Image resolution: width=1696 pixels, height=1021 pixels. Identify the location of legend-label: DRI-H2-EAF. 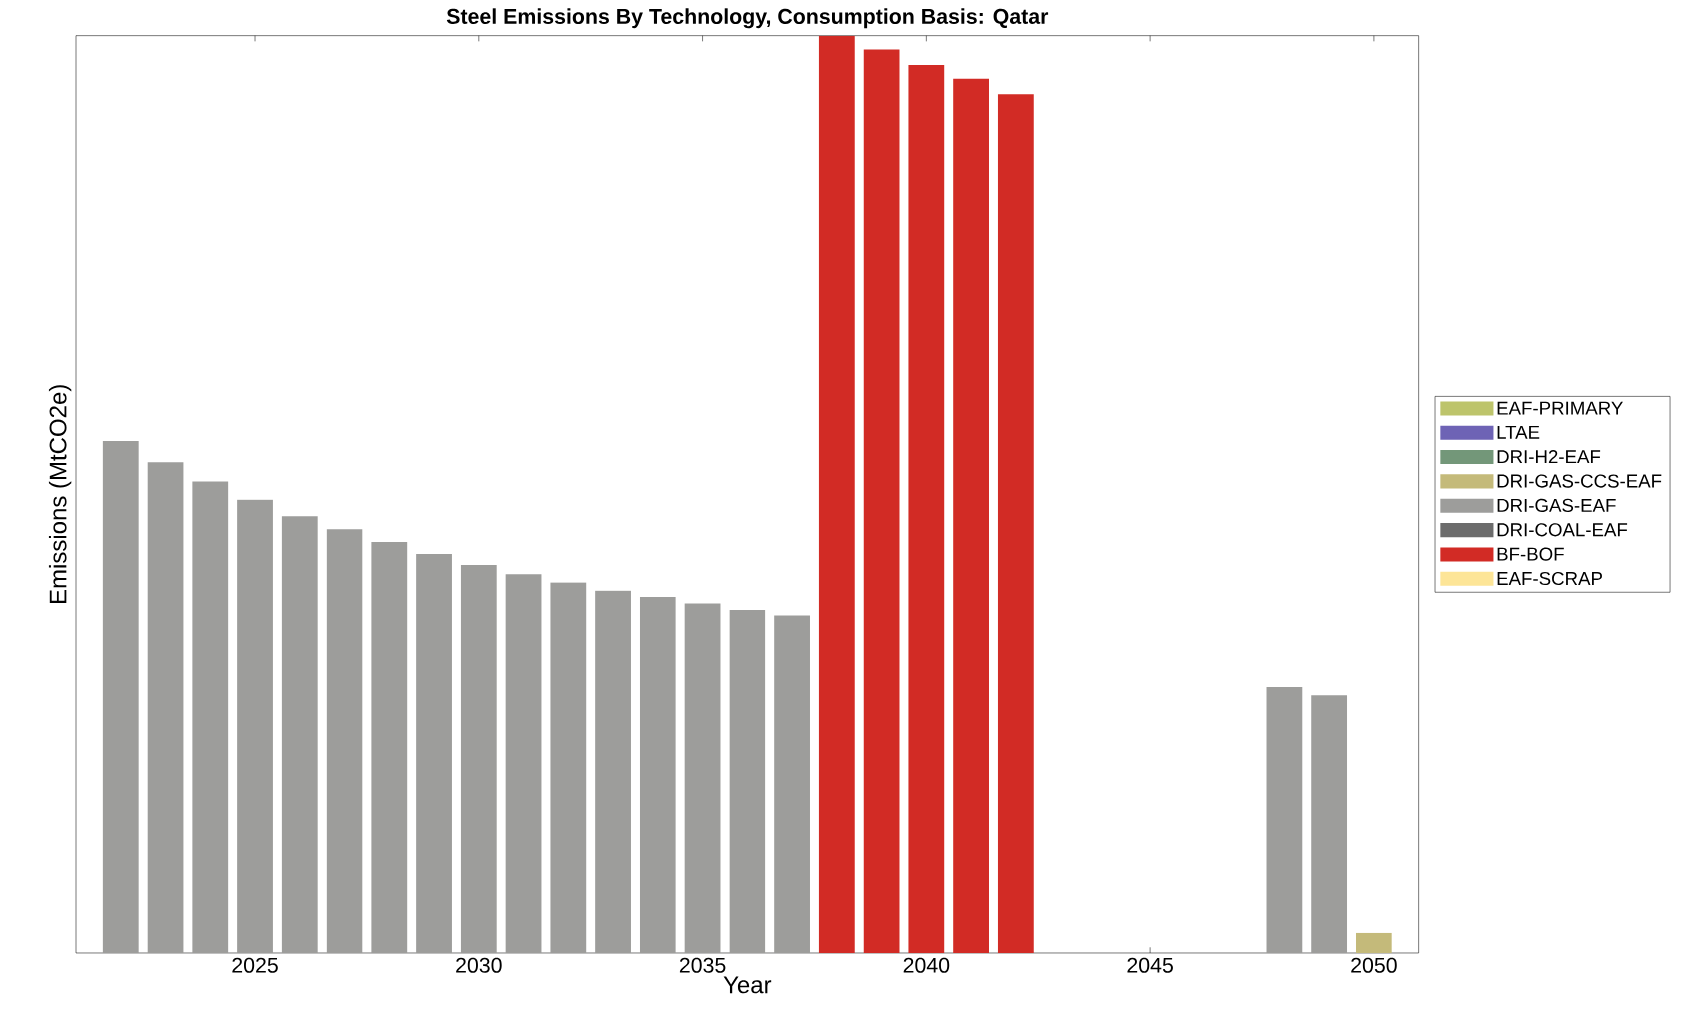
(1549, 457).